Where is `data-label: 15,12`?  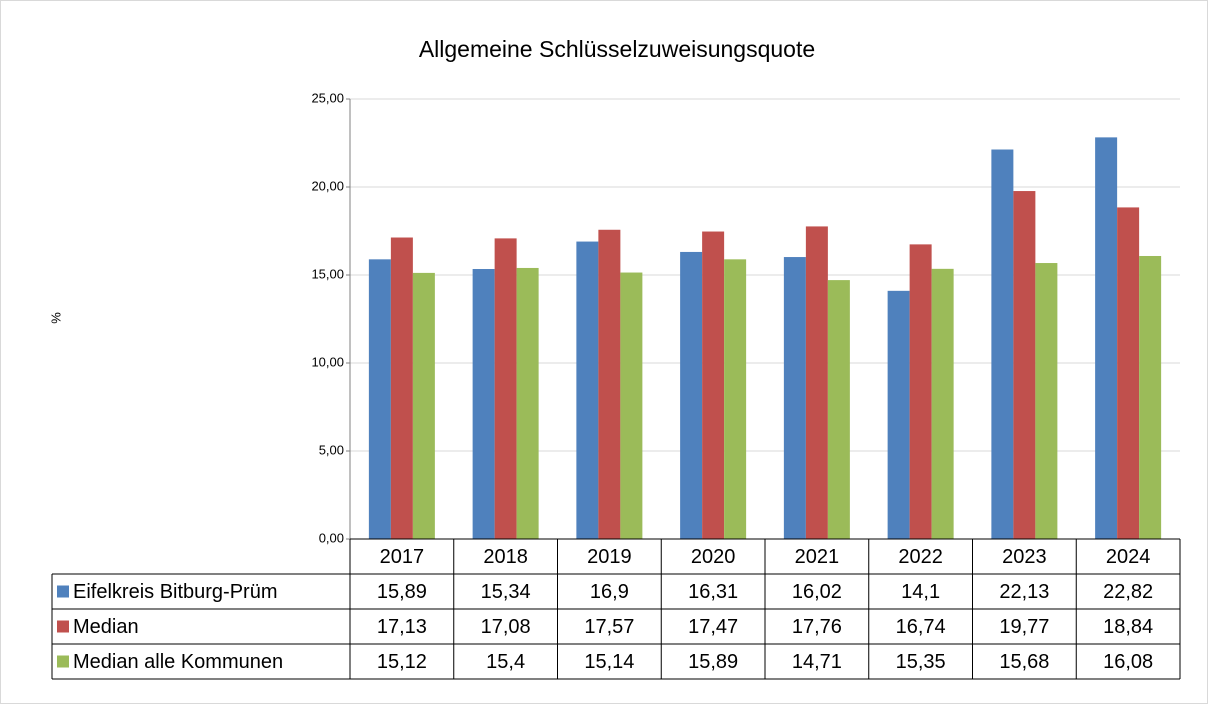 data-label: 15,12 is located at coordinates (402, 662).